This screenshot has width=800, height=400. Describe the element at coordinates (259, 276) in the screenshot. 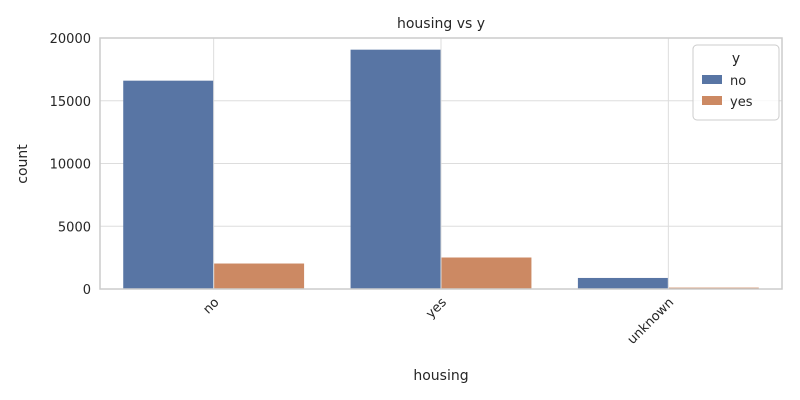

I see `bar-no-yes` at that location.